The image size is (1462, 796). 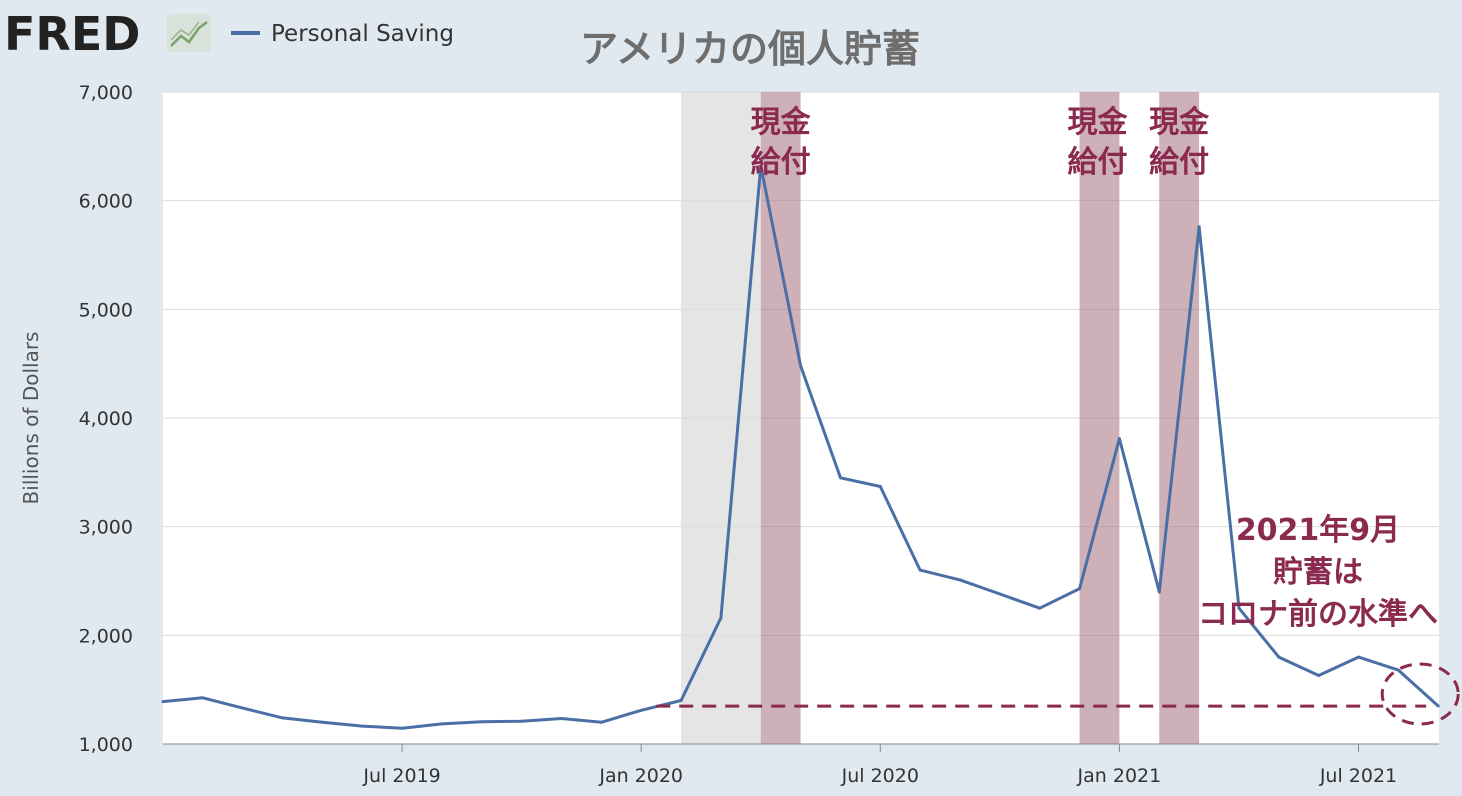 I want to click on y-tick-label: 4,000, so click(x=106, y=419).